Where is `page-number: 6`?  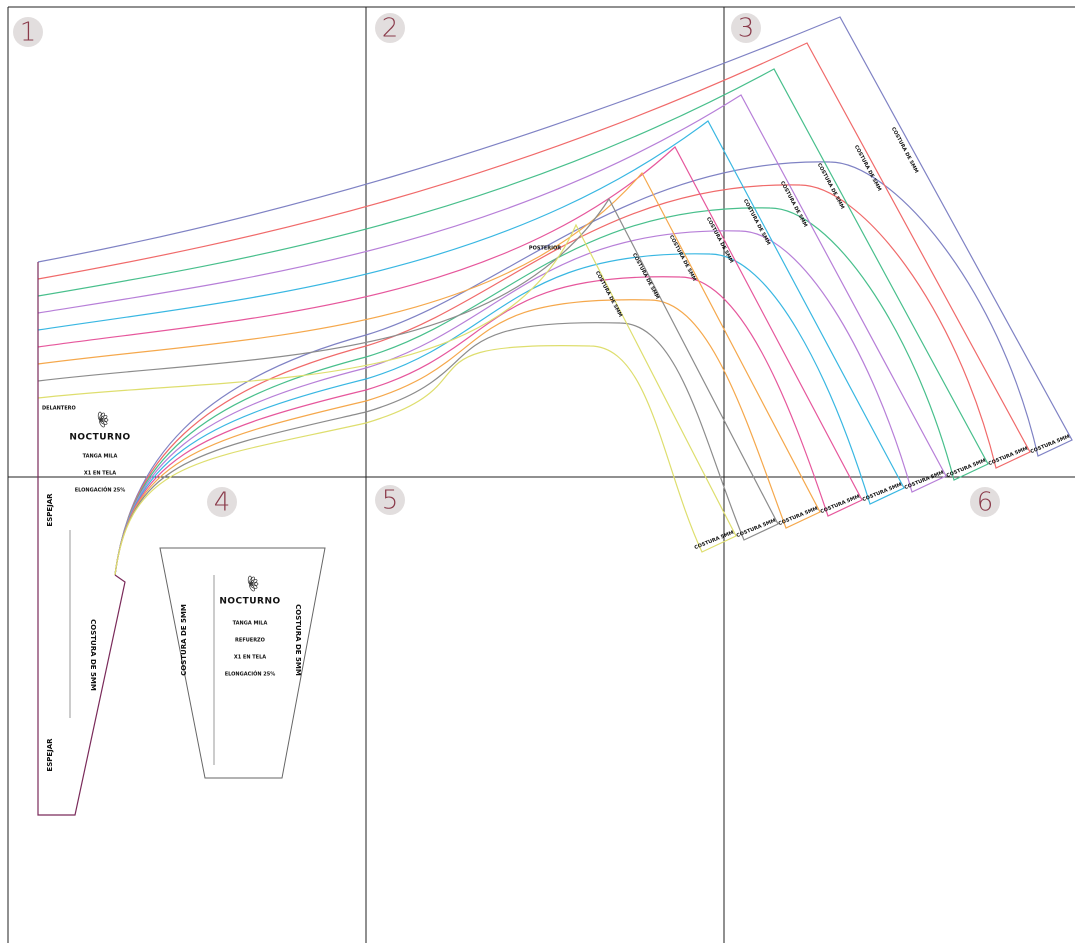 page-number: 6 is located at coordinates (985, 503).